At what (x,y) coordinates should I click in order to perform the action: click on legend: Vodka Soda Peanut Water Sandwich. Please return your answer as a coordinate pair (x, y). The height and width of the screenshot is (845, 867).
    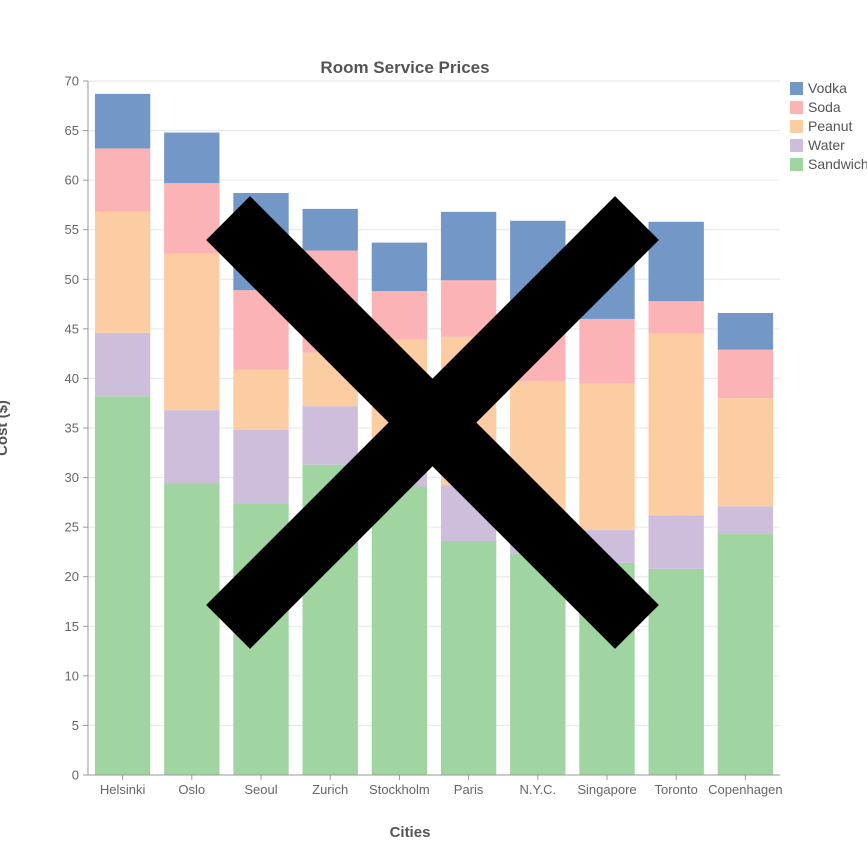
    Looking at the image, I should click on (828, 126).